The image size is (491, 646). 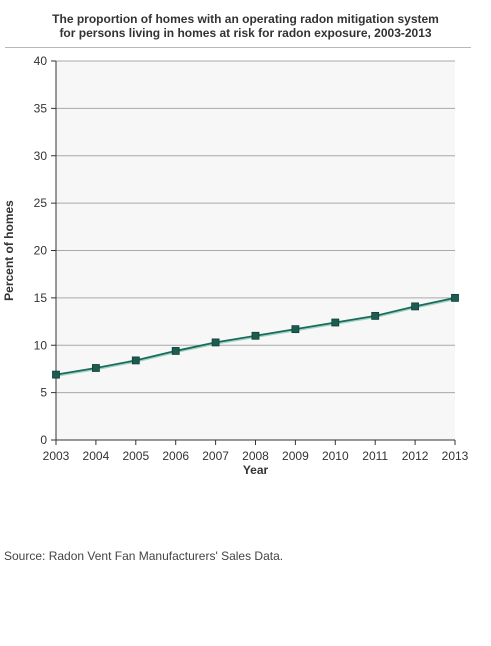 What do you see at coordinates (135, 456) in the screenshot?
I see `x-tick-label: 2005` at bounding box center [135, 456].